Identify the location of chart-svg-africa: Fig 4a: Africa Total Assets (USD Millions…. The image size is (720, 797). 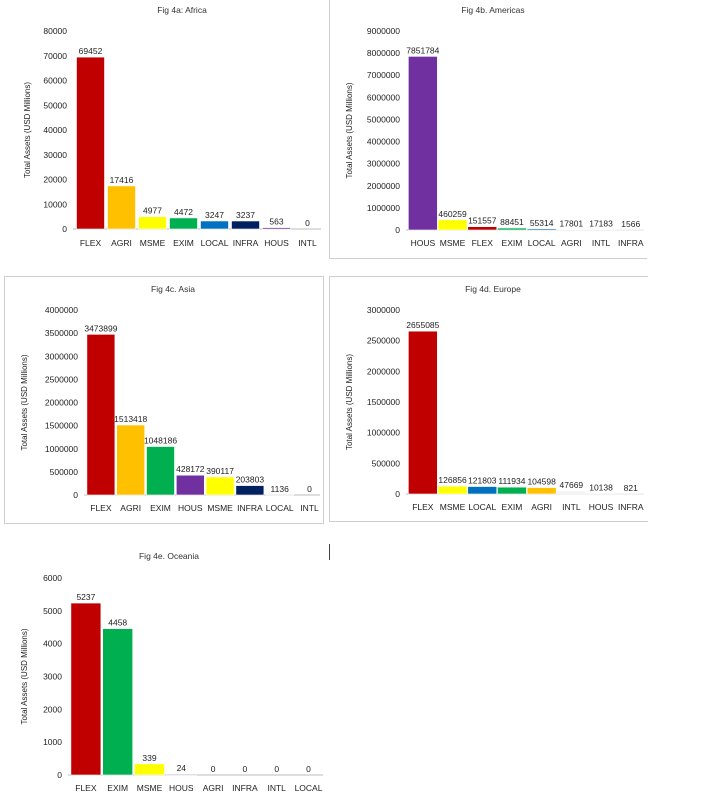
(172, 126).